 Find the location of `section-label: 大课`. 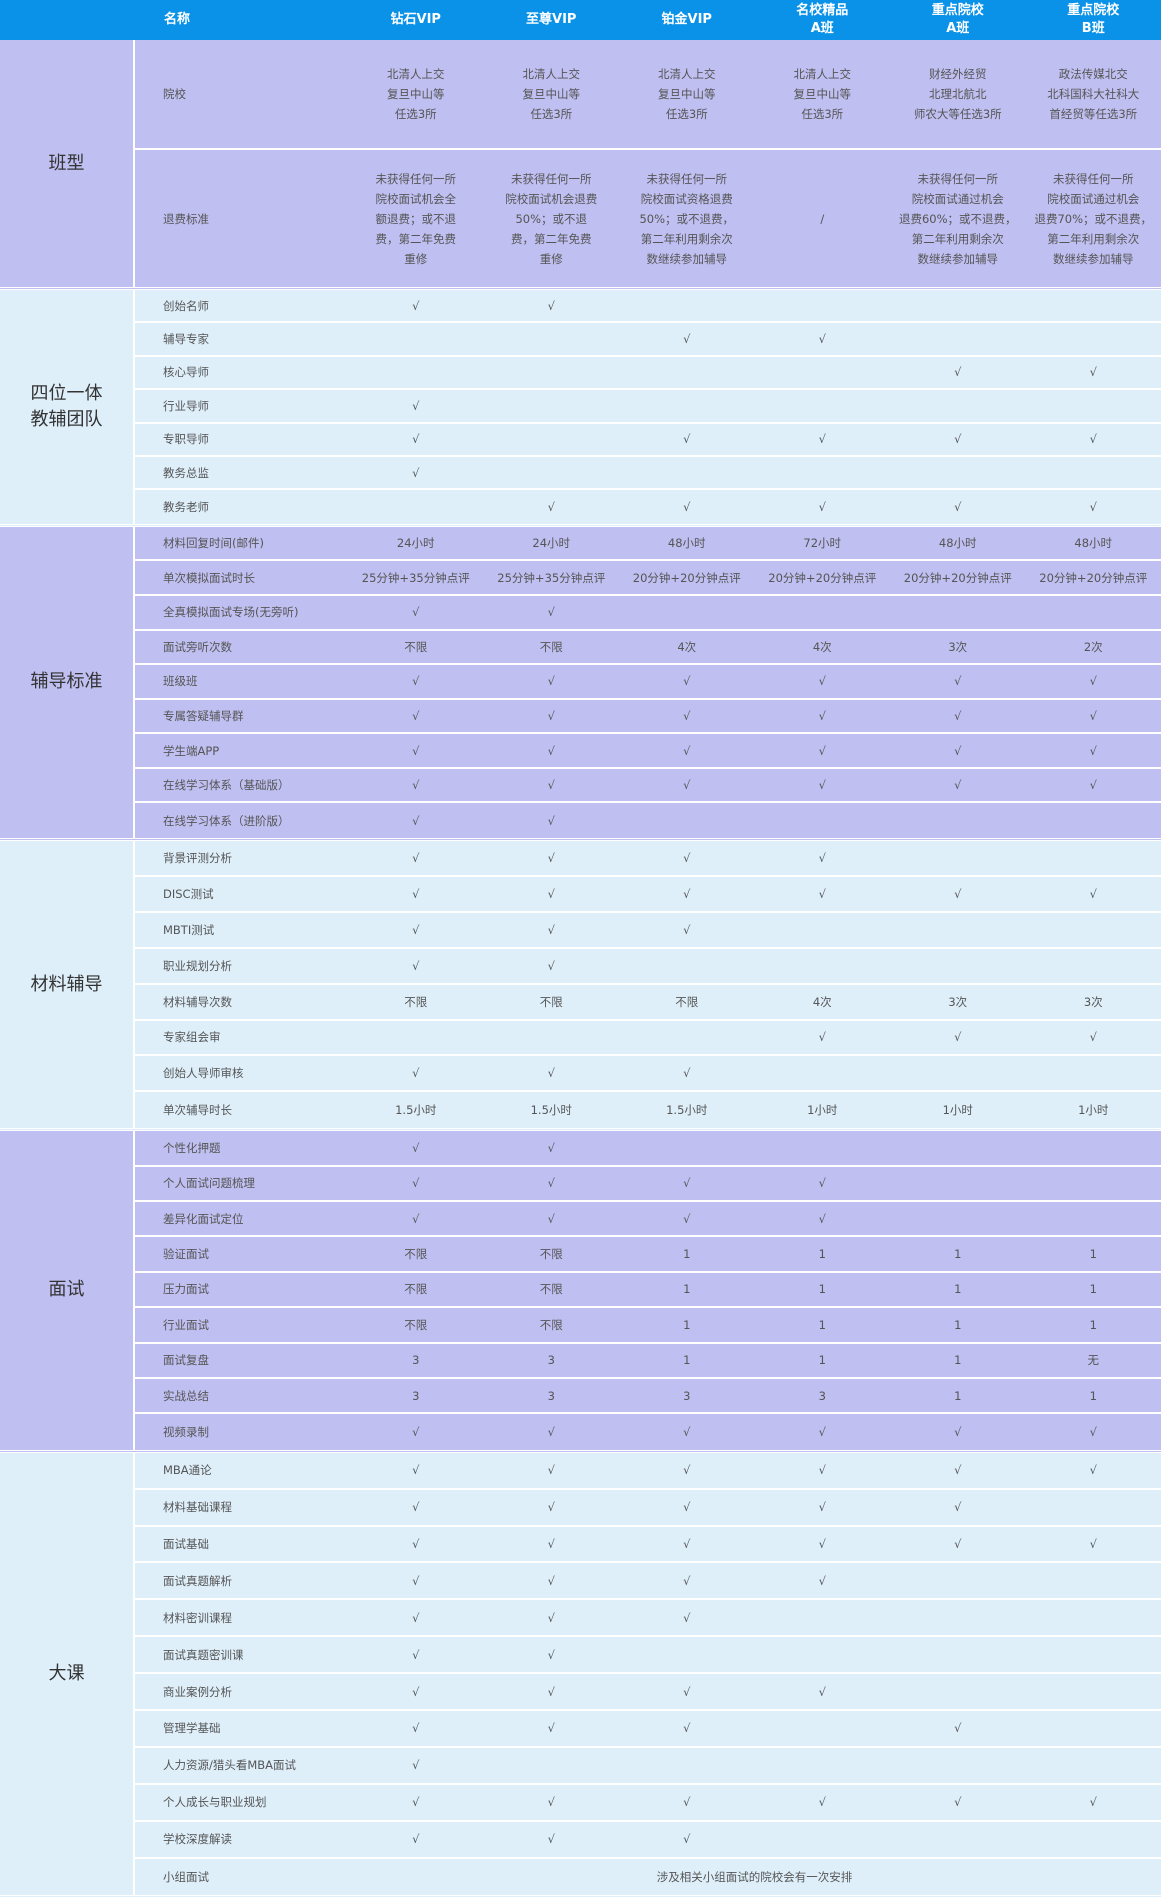

section-label: 大课 is located at coordinates (67, 1674).